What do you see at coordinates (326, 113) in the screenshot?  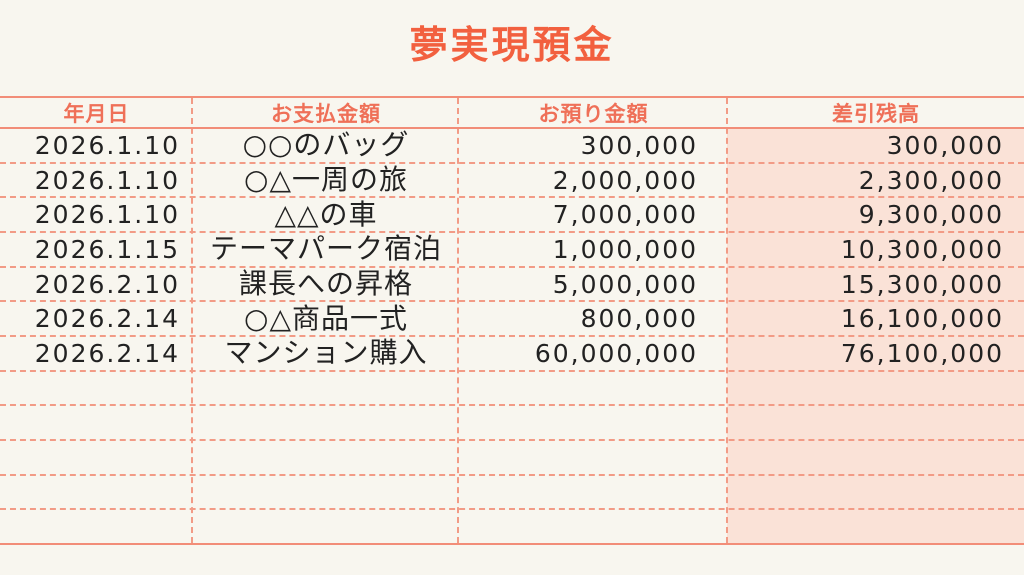 I see `column-header-payment: お支払金額` at bounding box center [326, 113].